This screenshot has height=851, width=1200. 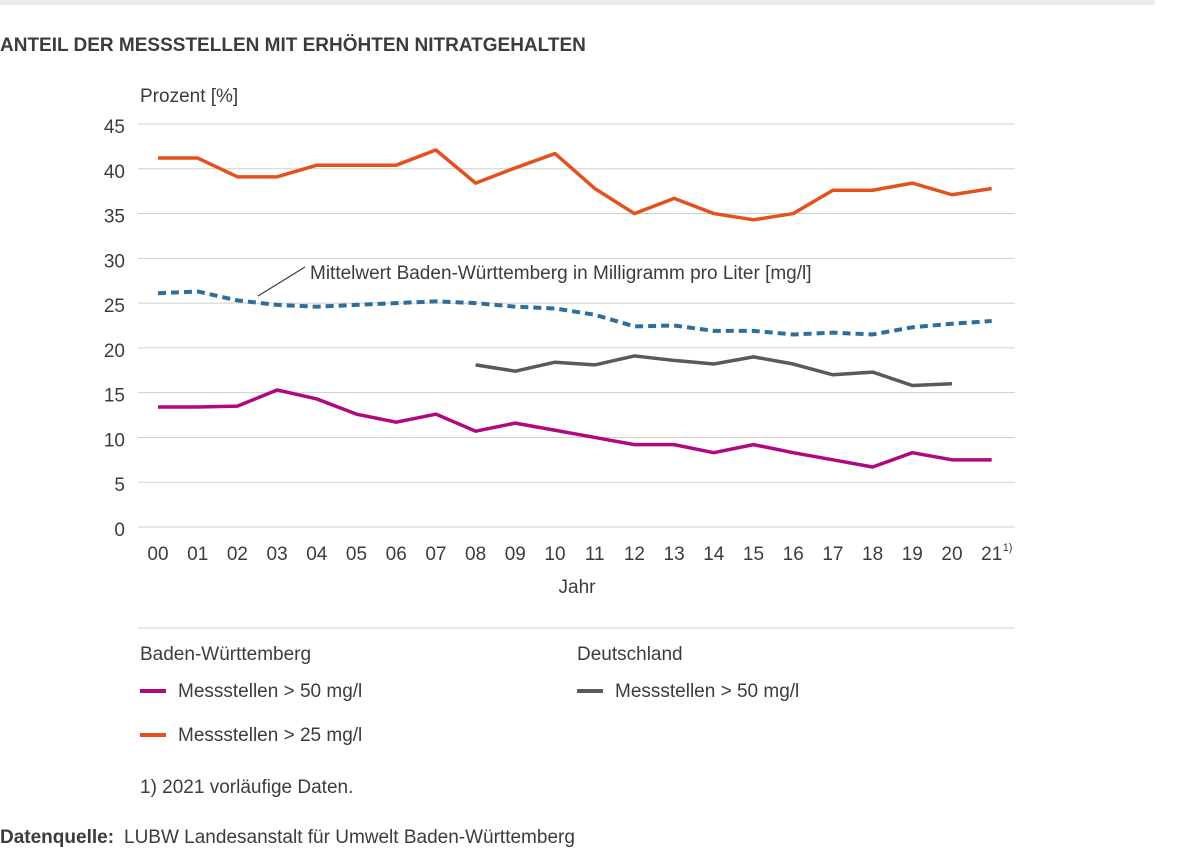 I want to click on x-tick-label: 17, so click(x=832, y=554).